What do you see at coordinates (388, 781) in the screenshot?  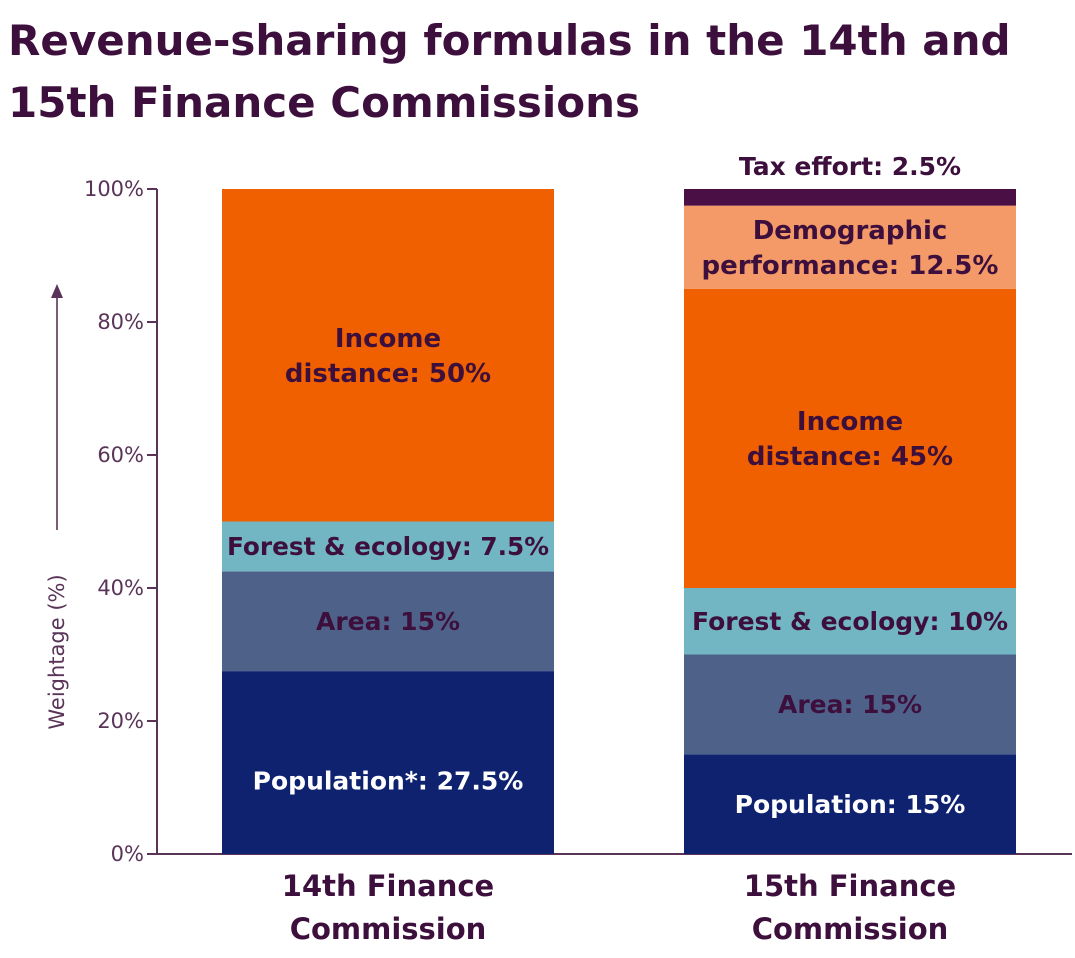 I see `data-label-population: Population*: 27.5%` at bounding box center [388, 781].